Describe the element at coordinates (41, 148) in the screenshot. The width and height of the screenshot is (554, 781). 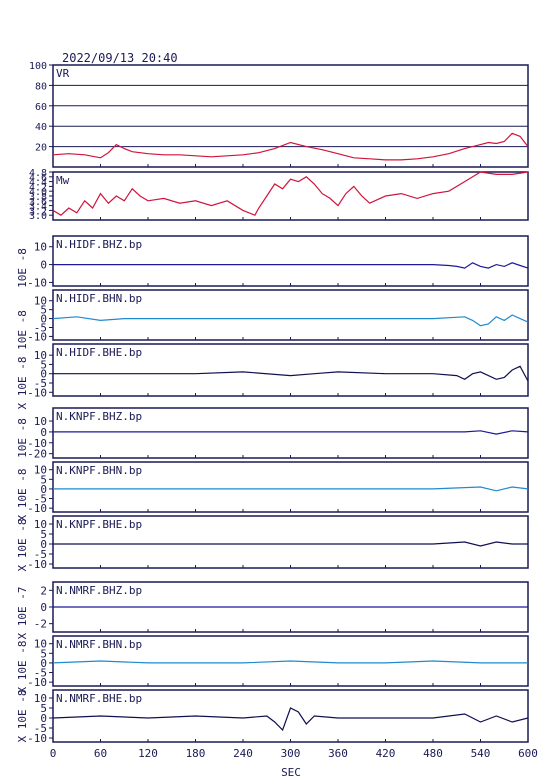
I see `y-tick-label: 20` at that location.